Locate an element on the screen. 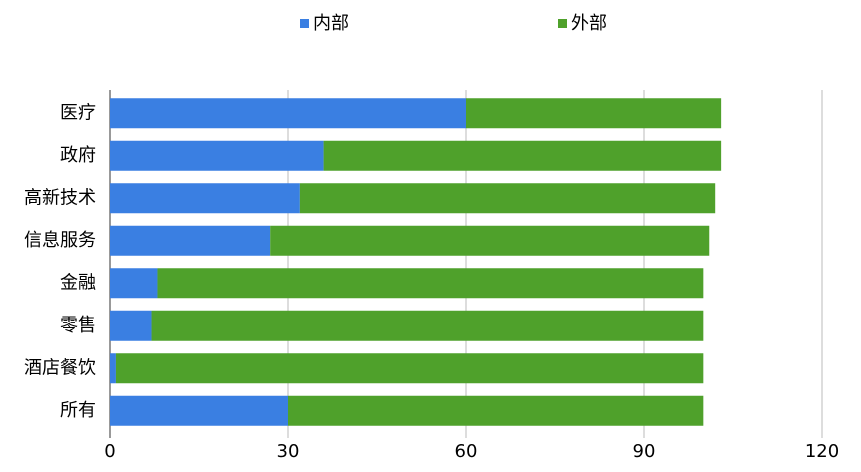 The width and height of the screenshot is (861, 472). x-tick-label: 30 is located at coordinates (288, 451).